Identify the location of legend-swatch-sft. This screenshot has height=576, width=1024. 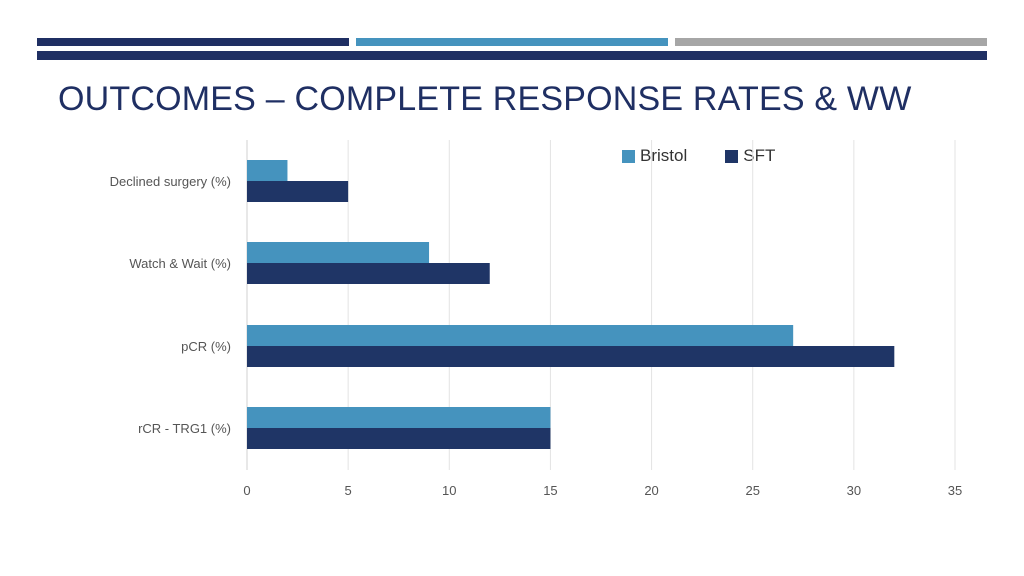
(732, 156).